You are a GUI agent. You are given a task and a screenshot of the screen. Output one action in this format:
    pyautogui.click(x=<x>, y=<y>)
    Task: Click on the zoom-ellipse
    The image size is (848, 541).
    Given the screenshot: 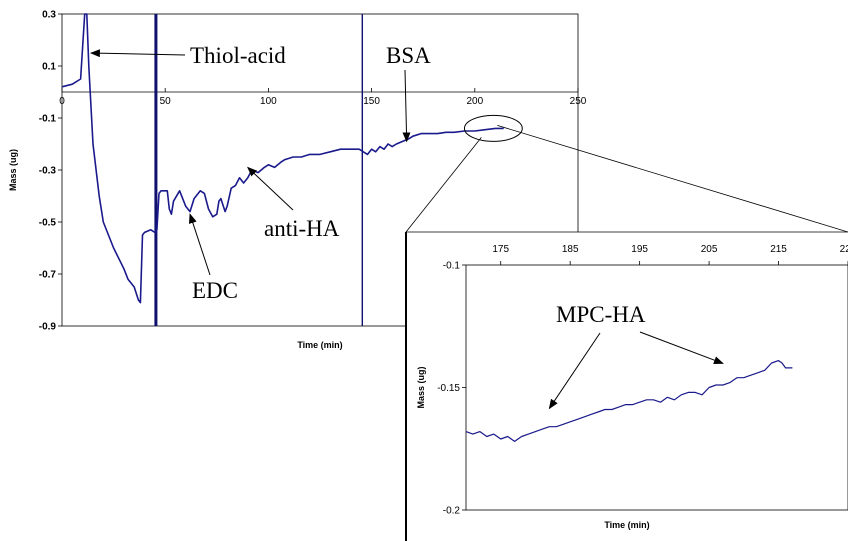 What is the action you would take?
    pyautogui.click(x=493, y=128)
    